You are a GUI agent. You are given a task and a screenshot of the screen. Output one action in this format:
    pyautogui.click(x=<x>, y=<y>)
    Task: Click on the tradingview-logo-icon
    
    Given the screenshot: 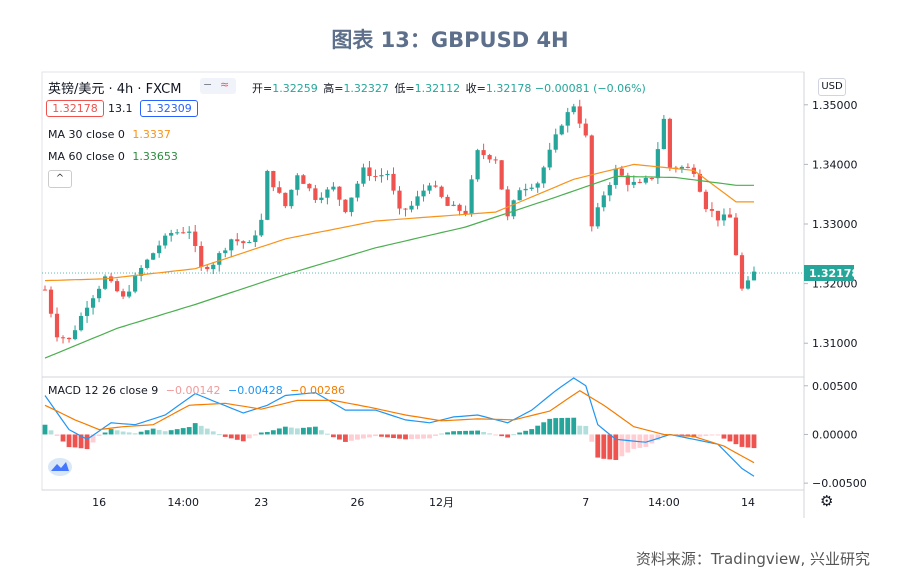 What is the action you would take?
    pyautogui.click(x=60, y=467)
    